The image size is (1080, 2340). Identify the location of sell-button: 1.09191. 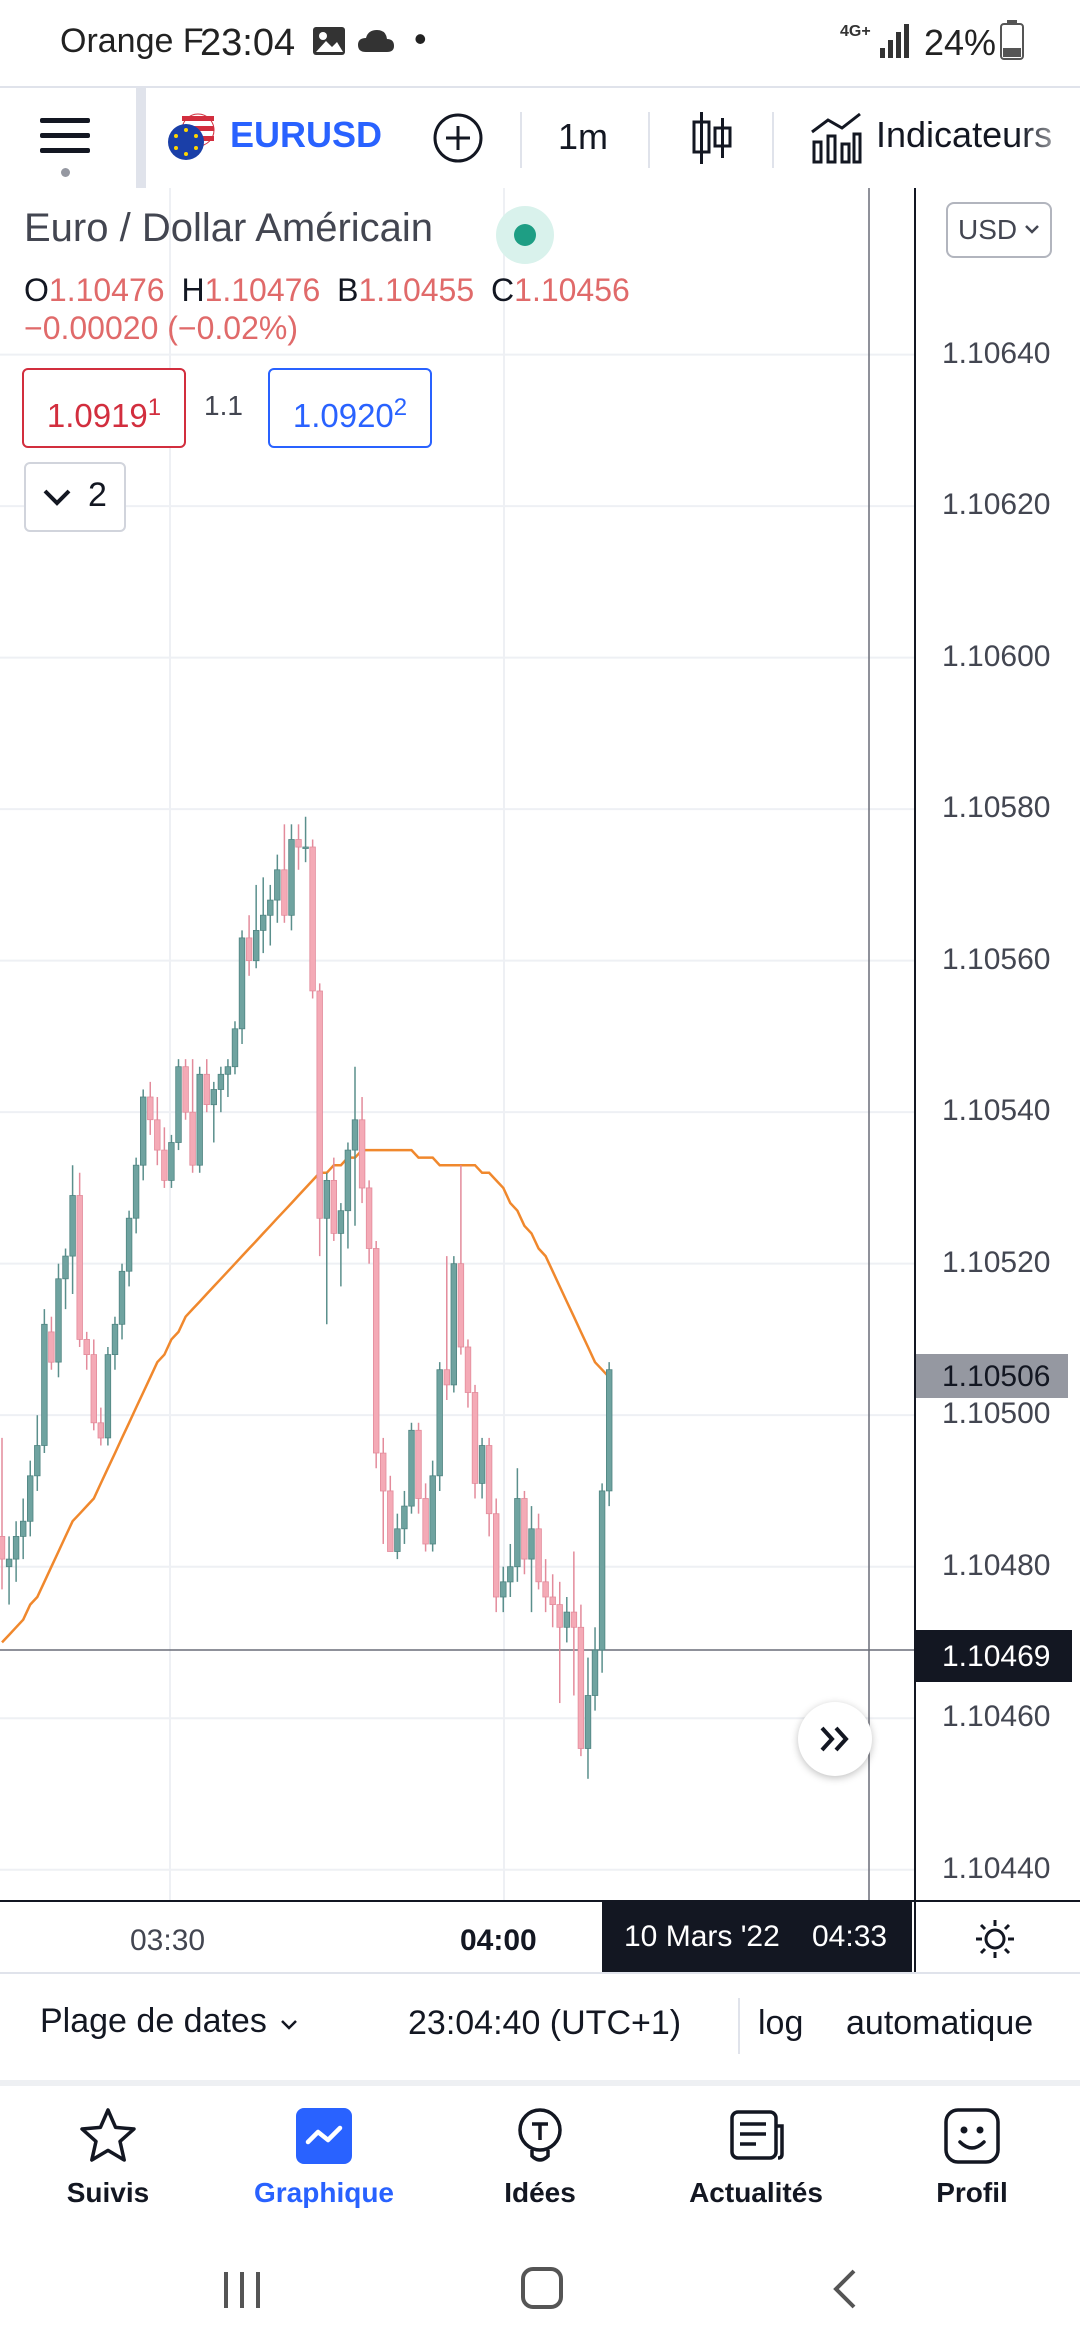
(104, 408).